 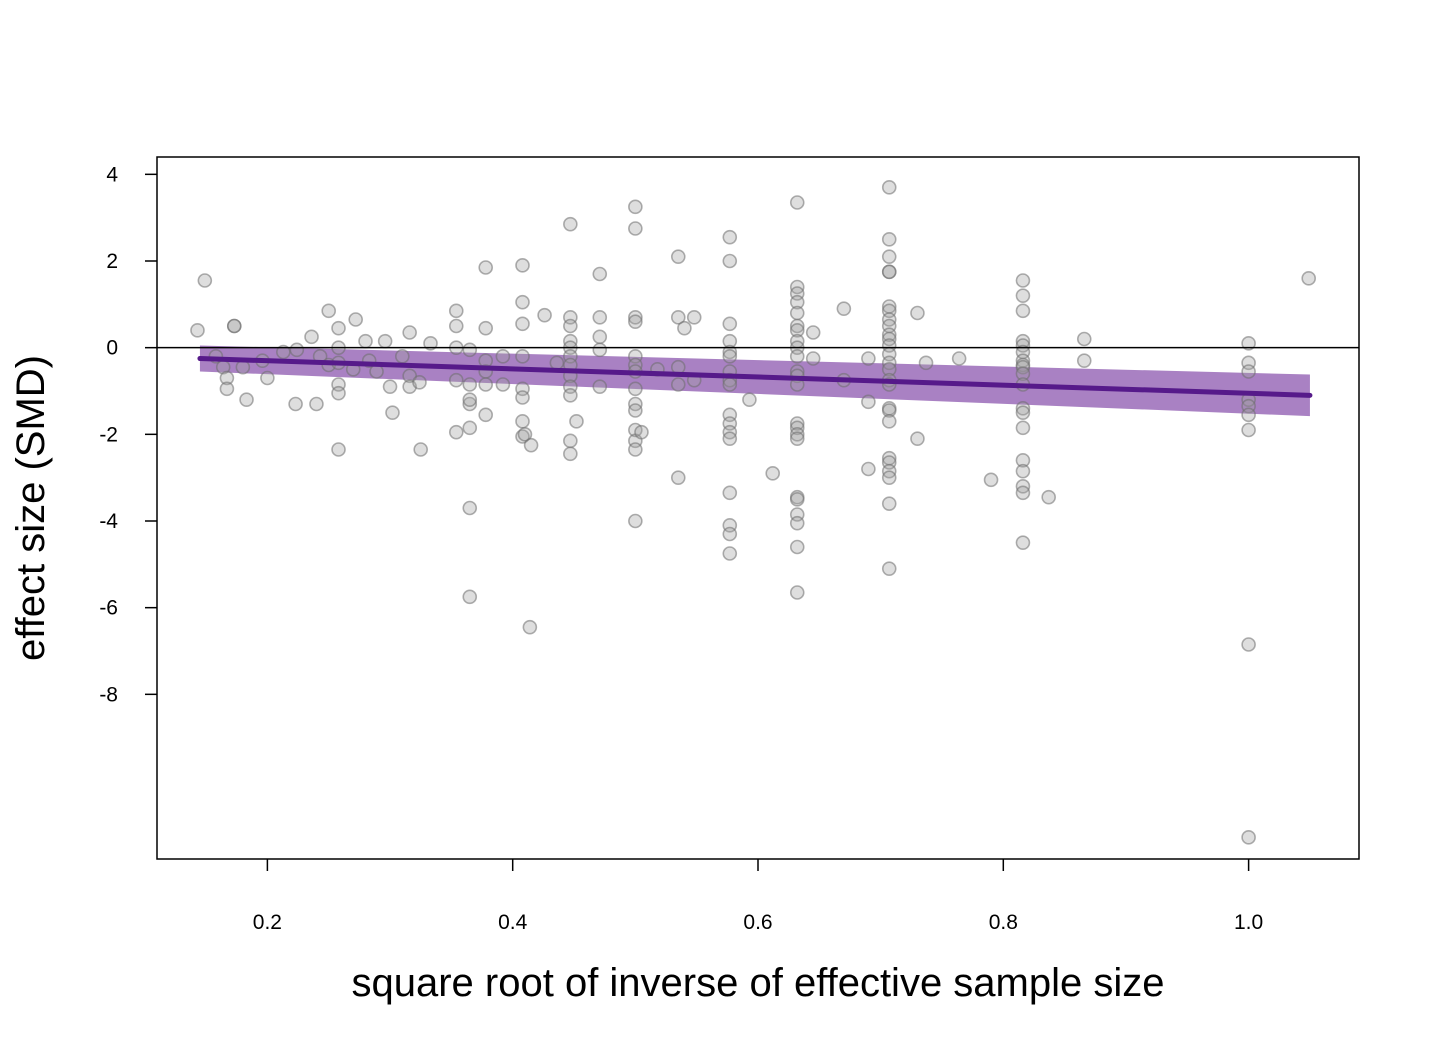 What do you see at coordinates (112, 174) in the screenshot?
I see `y-tick-label: 4` at bounding box center [112, 174].